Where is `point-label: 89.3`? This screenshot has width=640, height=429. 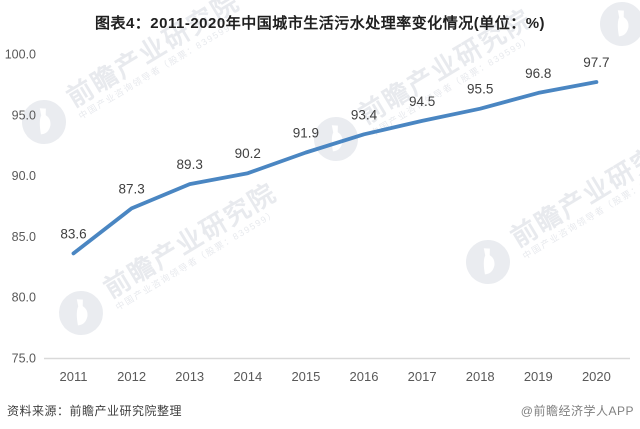 point-label: 89.3 is located at coordinates (190, 164).